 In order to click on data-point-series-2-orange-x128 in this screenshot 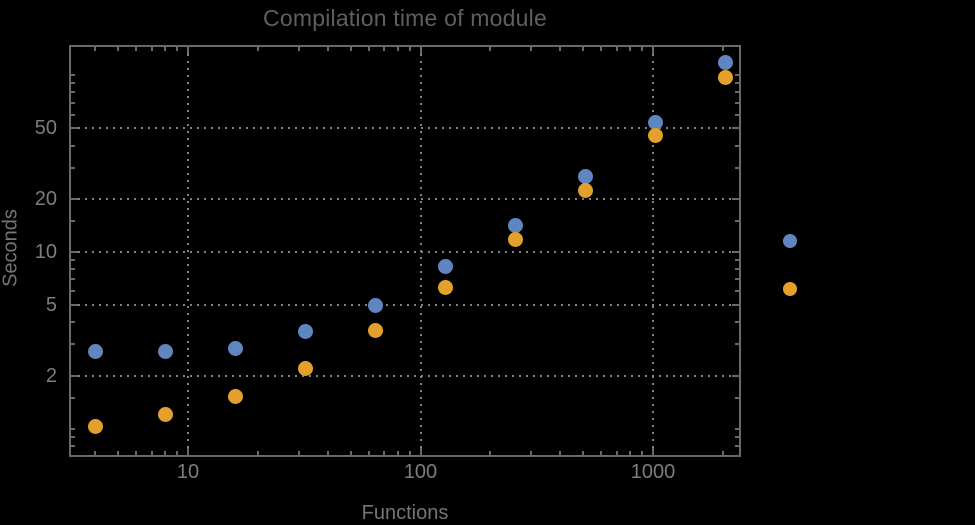, I will do `click(445, 288)`.